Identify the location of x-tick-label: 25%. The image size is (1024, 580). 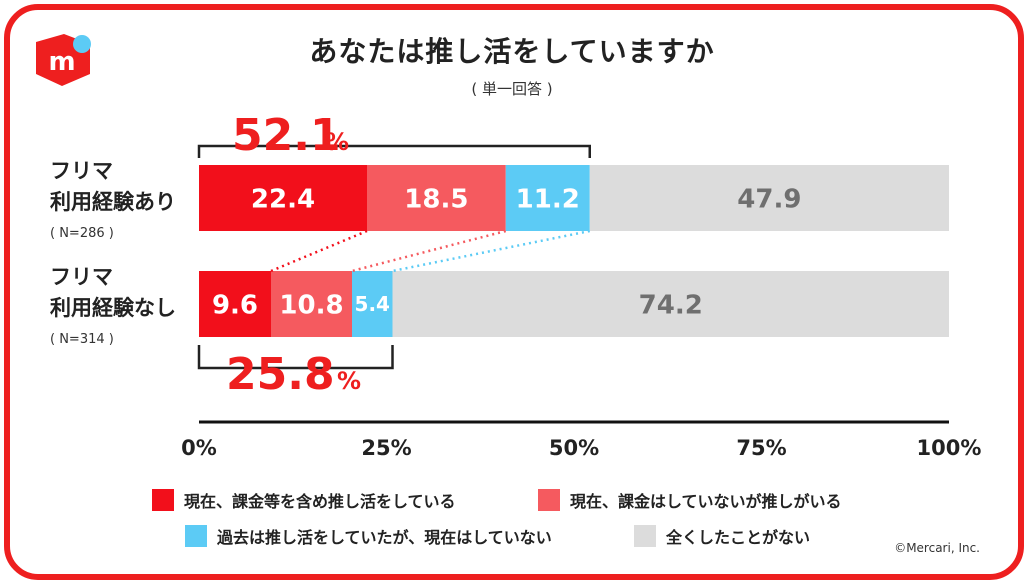
(386, 448).